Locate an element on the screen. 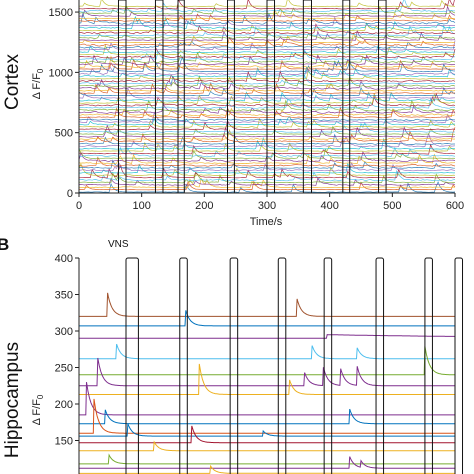 The image size is (474, 474). cortex-x-tick-label: 200 is located at coordinates (204, 206).